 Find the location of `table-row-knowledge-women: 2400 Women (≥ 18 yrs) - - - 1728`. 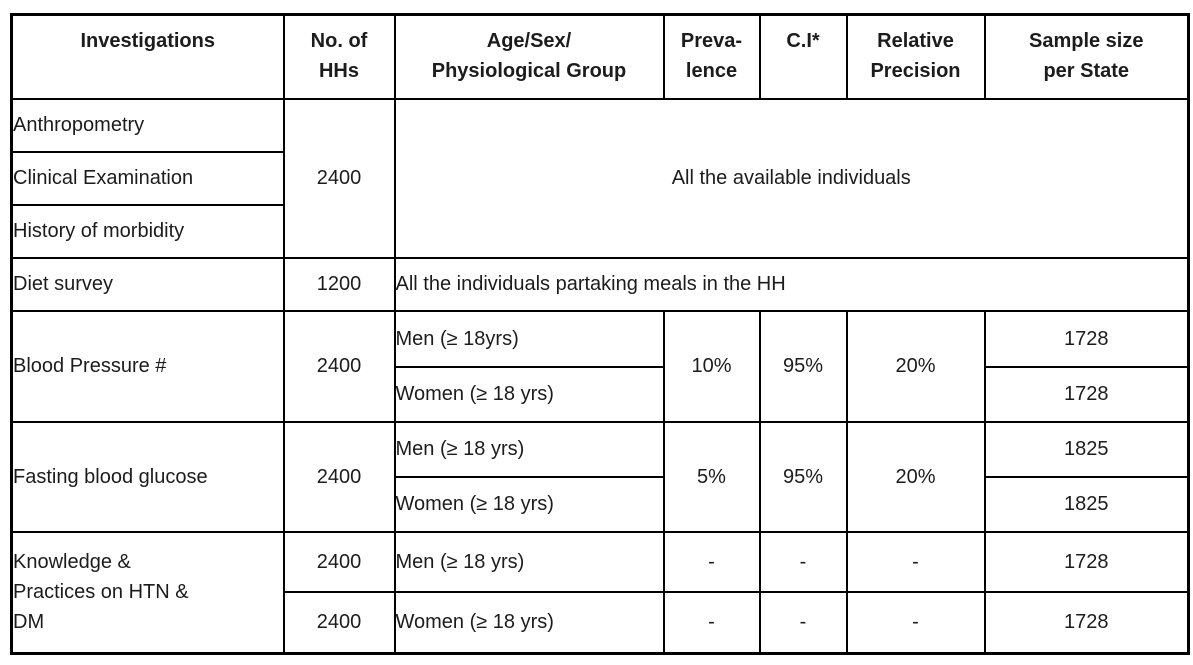

table-row-knowledge-women: 2400 Women (≥ 18 yrs) - - - 1728 is located at coordinates (601, 622).